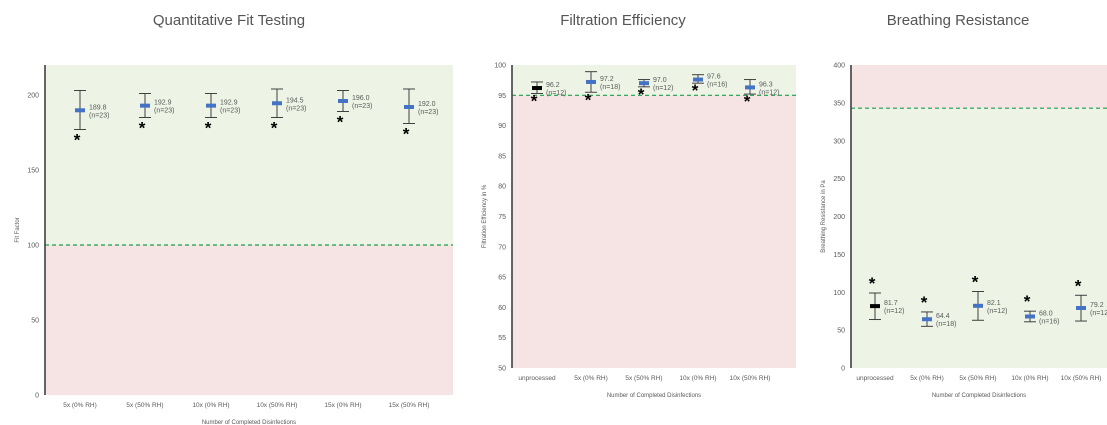 This screenshot has height=425, width=1107. Describe the element at coordinates (891, 303) in the screenshot. I see `data-value-label: 81.7` at that location.